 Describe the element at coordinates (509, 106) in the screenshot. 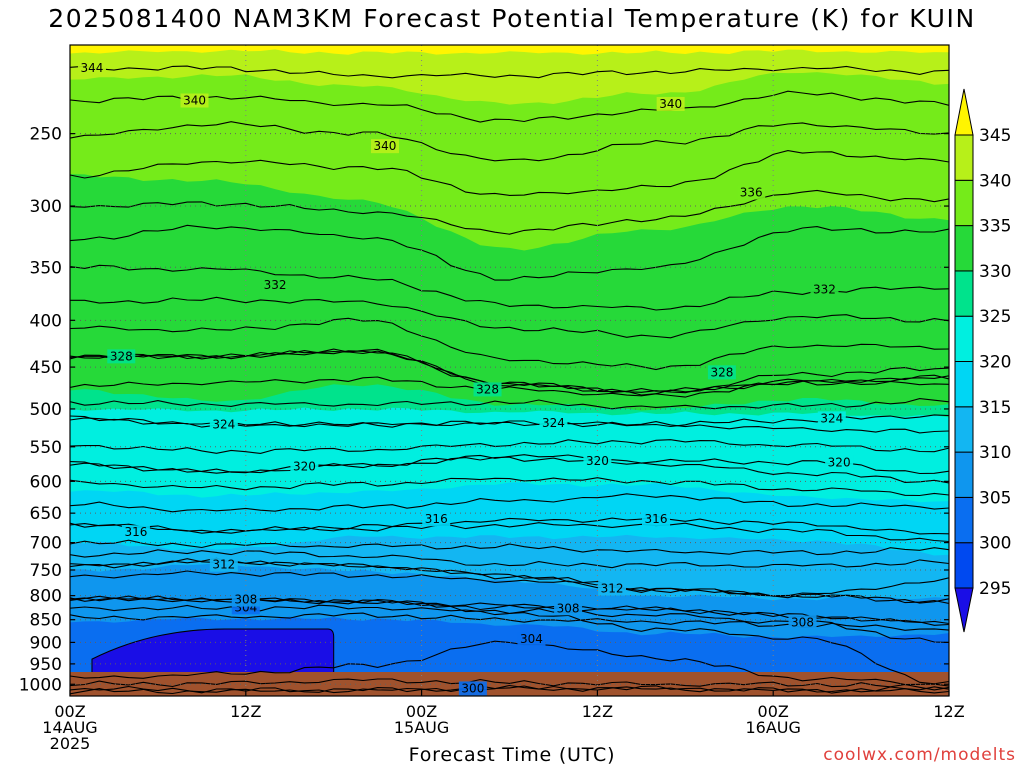

I see `contour-340-line` at that location.